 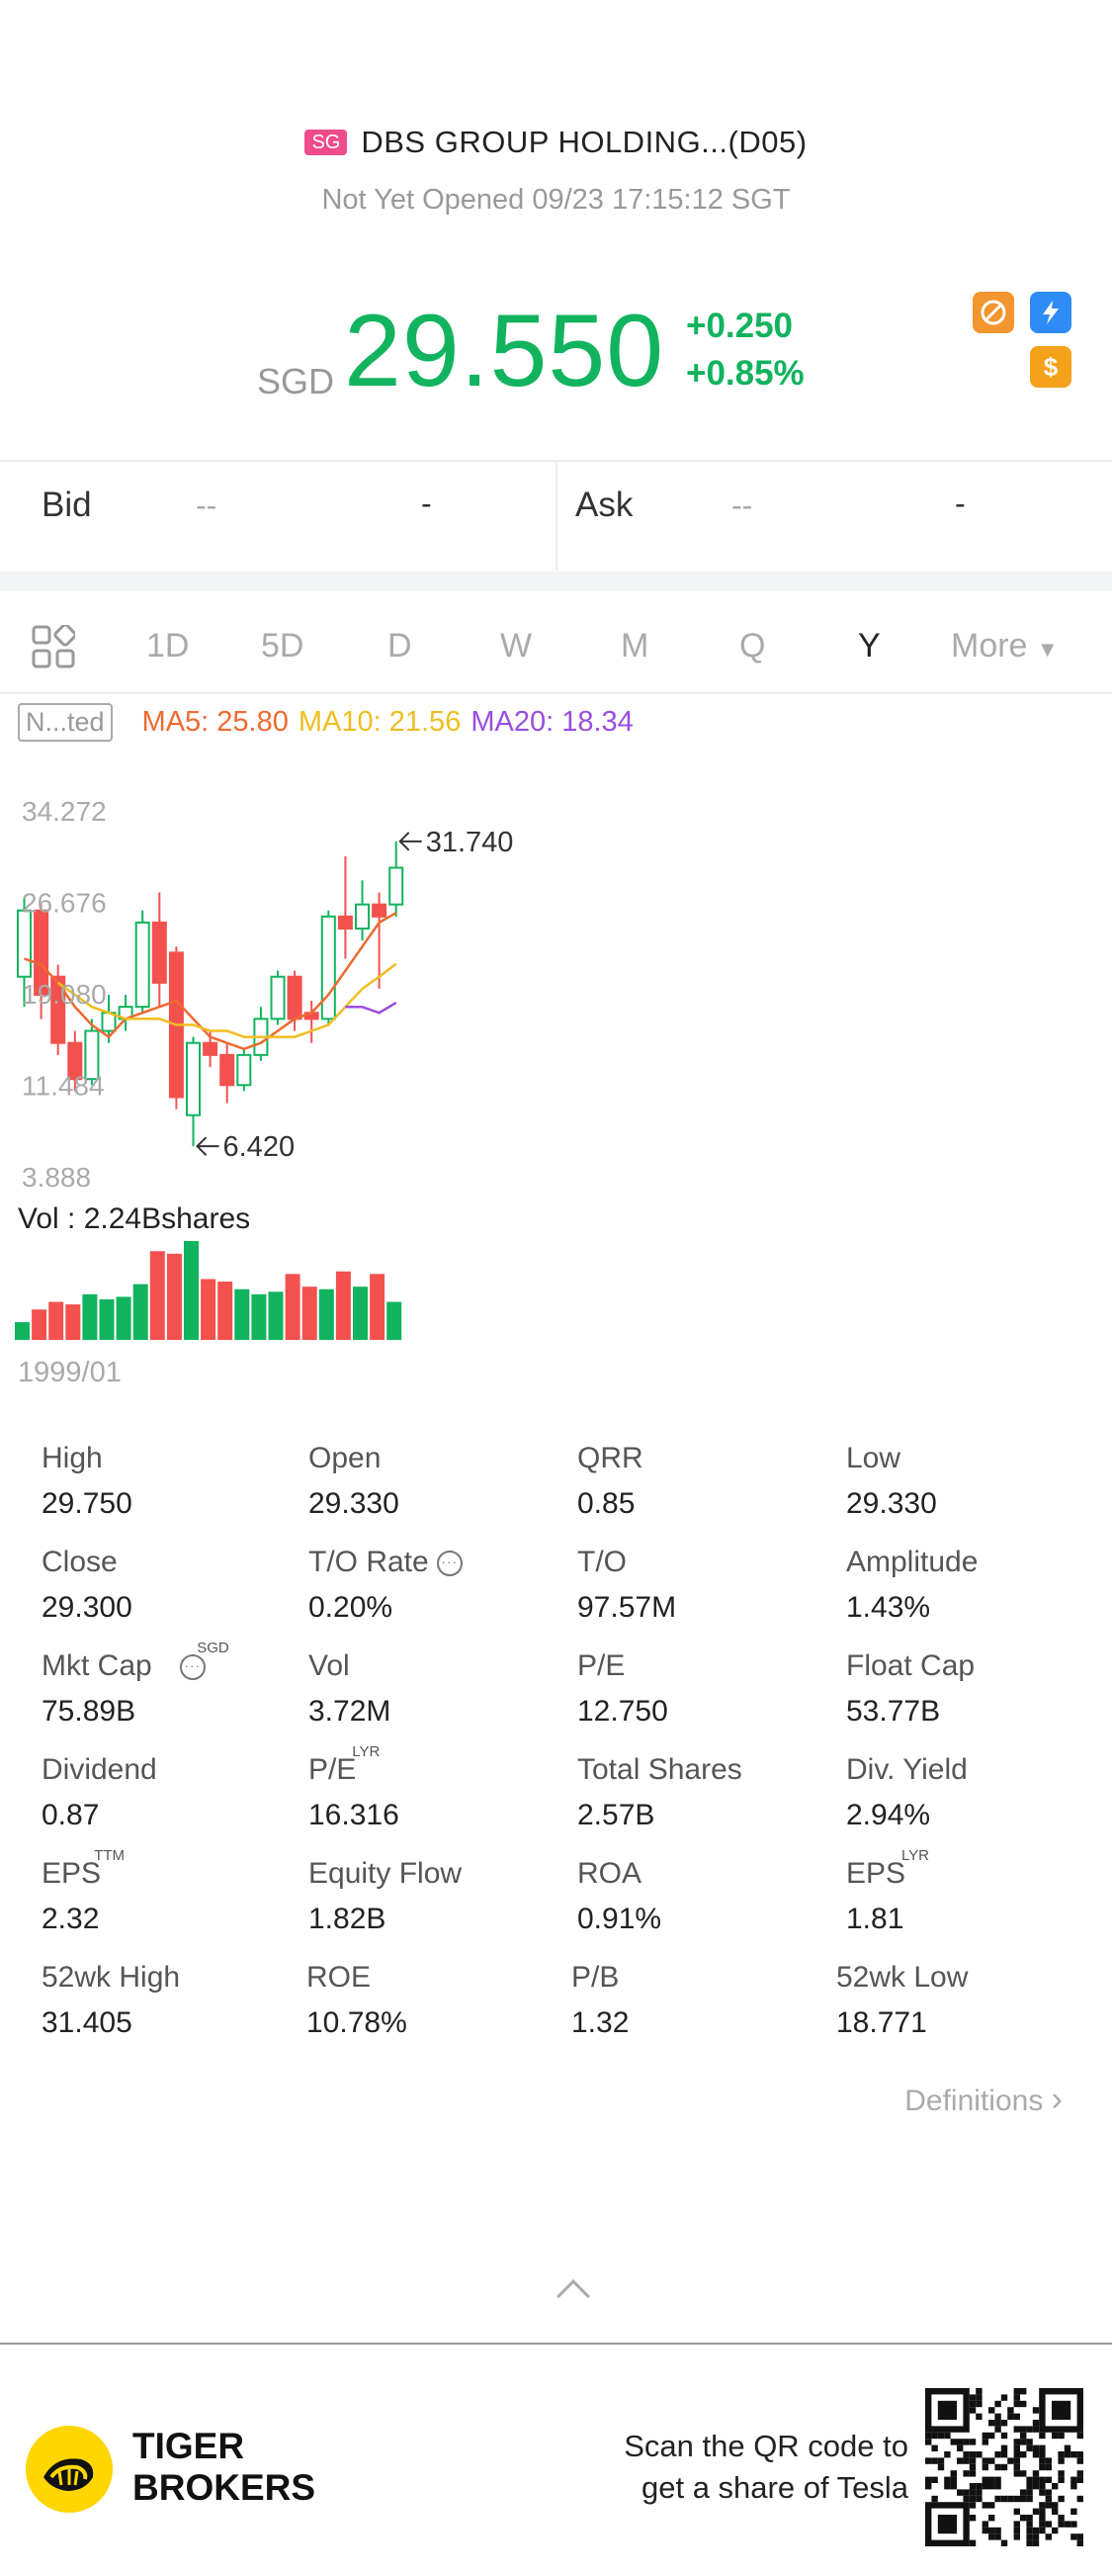 What do you see at coordinates (206, 505) in the screenshot?
I see `bid-price: --` at bounding box center [206, 505].